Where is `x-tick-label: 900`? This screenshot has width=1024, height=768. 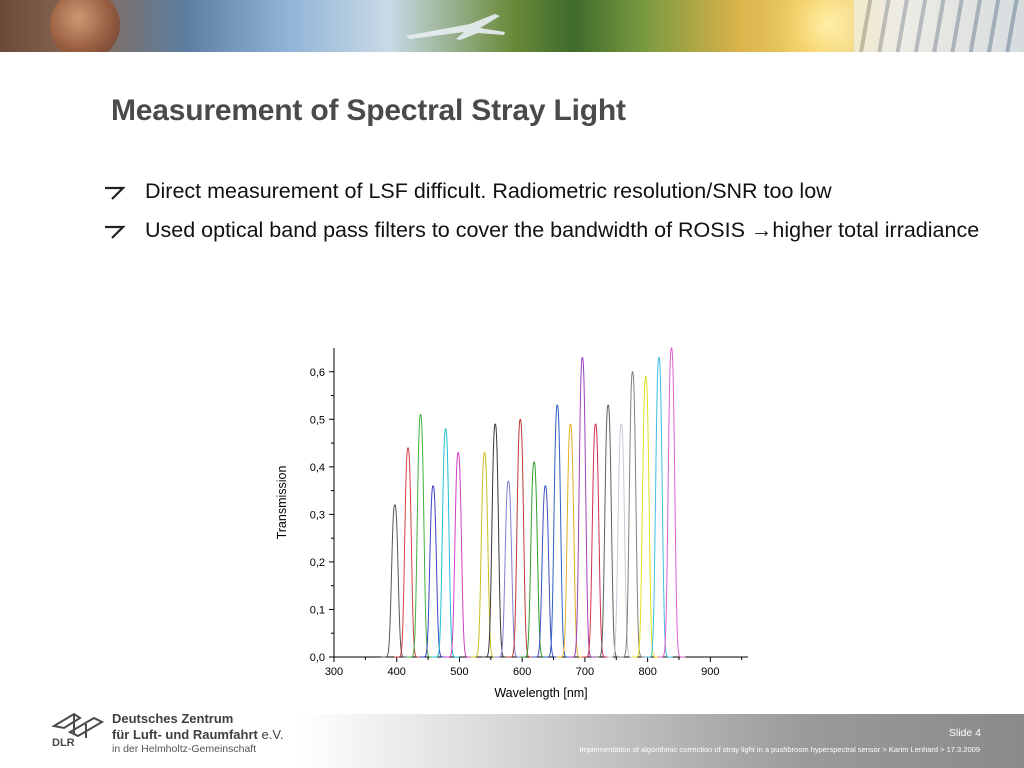 x-tick-label: 900 is located at coordinates (710, 672).